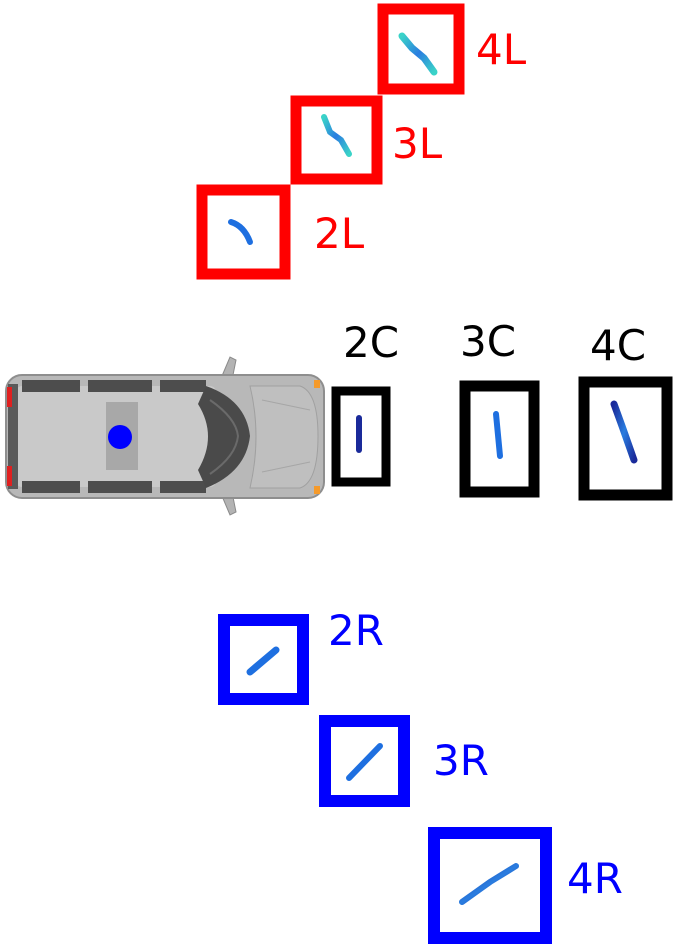  I want to click on view-box-2c, so click(361, 436).